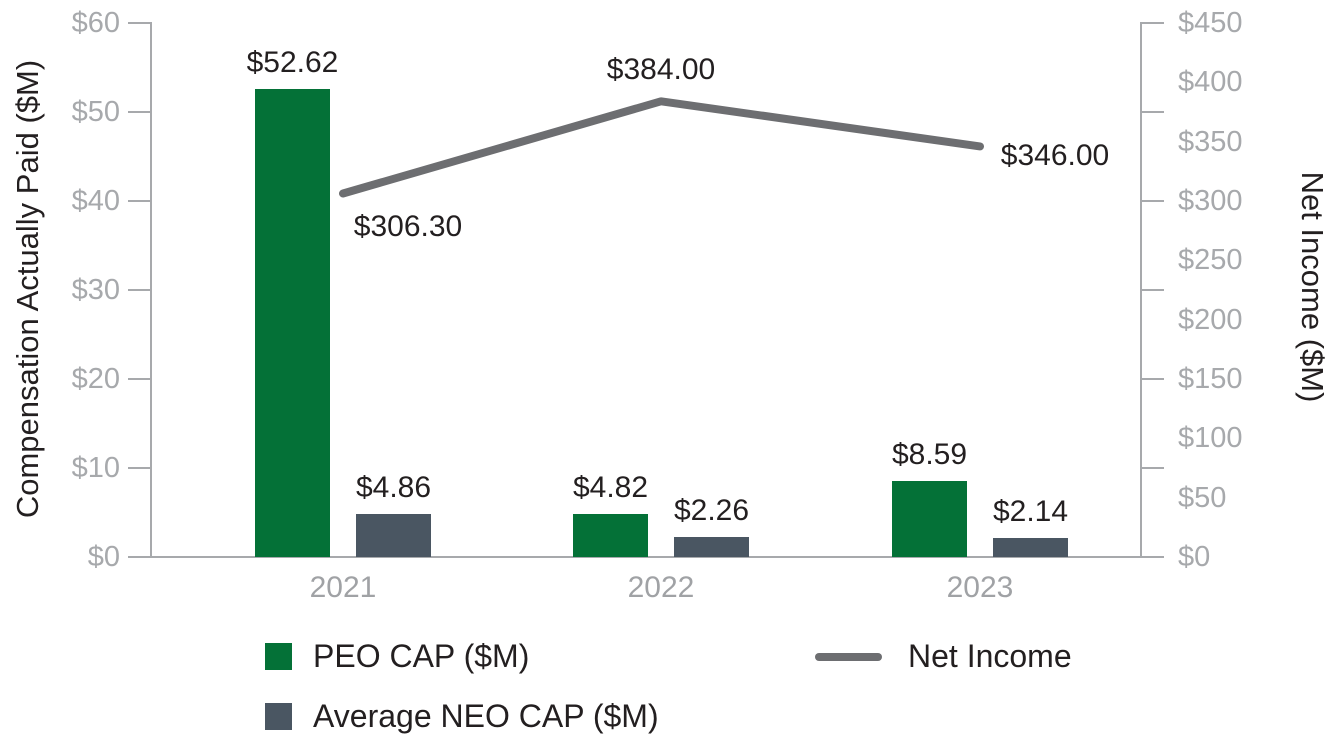 This screenshot has width=1334, height=736. Describe the element at coordinates (95, 112) in the screenshot. I see `left-axis-tick-label: $50` at that location.